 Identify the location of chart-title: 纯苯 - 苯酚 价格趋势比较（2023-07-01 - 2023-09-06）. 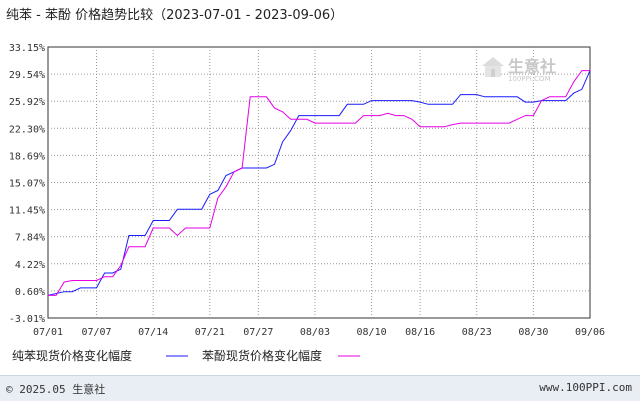
(175, 15).